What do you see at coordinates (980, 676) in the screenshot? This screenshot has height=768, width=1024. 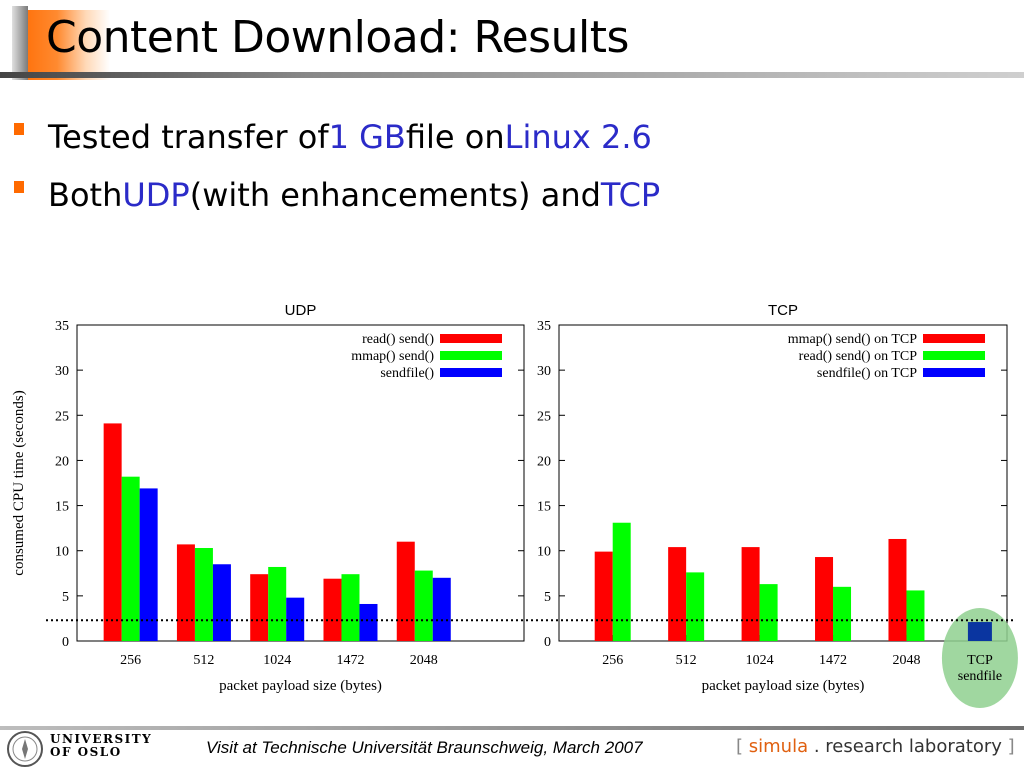 I see `tcp-sendfile-label-2: sendfile` at bounding box center [980, 676].